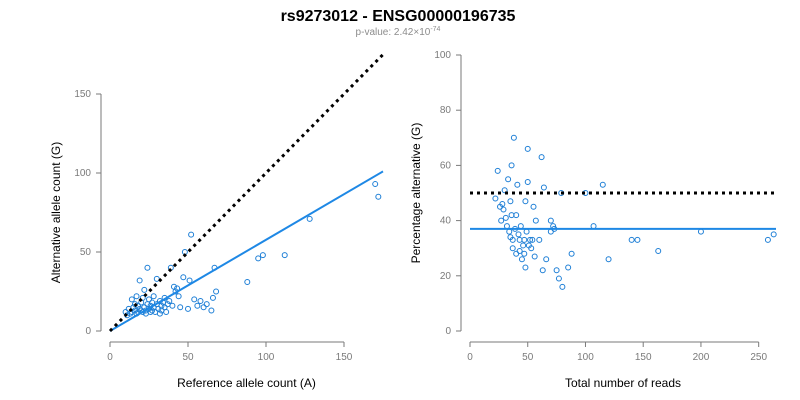 This screenshot has height=400, width=800. I want to click on x-tick-label: 50, so click(528, 357).